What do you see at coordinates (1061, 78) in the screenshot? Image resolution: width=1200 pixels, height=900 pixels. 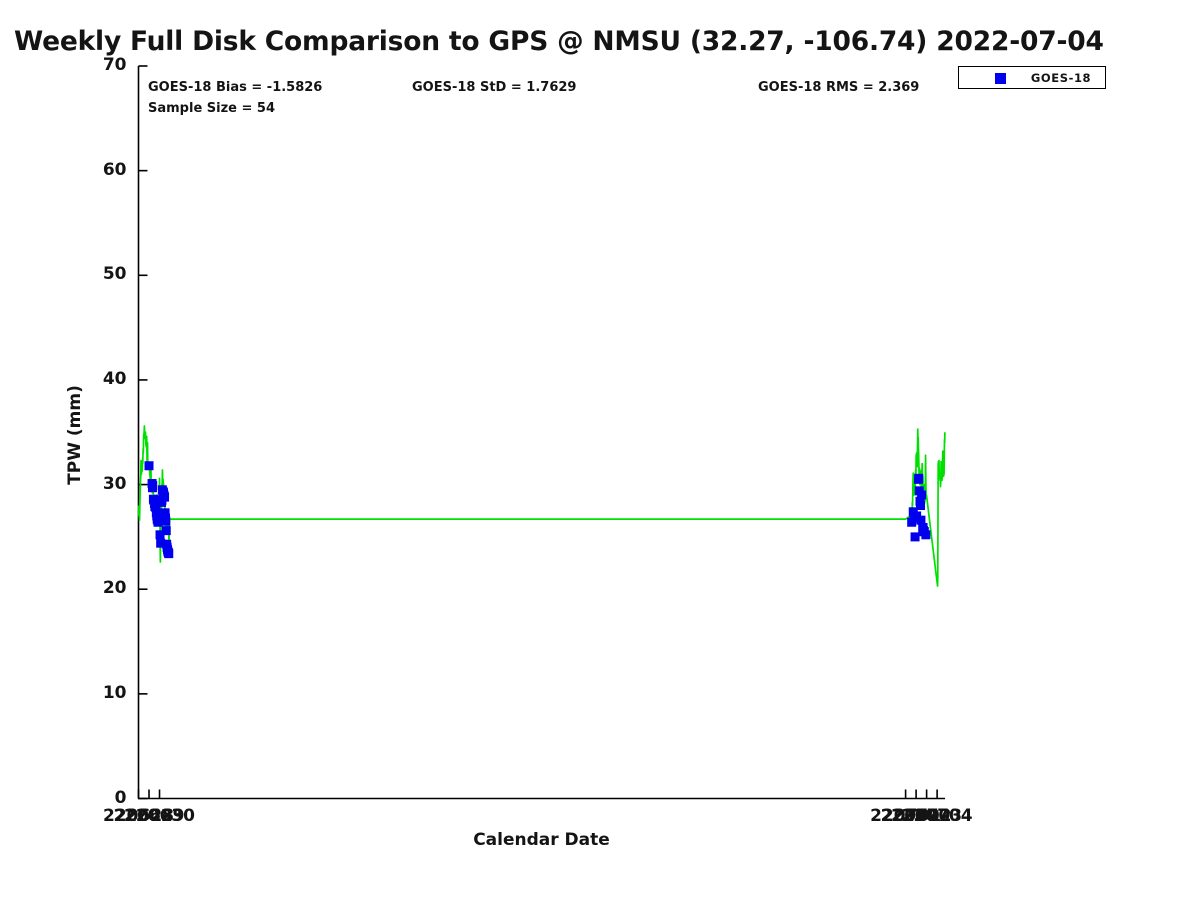 I see `legend-label-goes18: GOES-18` at bounding box center [1061, 78].